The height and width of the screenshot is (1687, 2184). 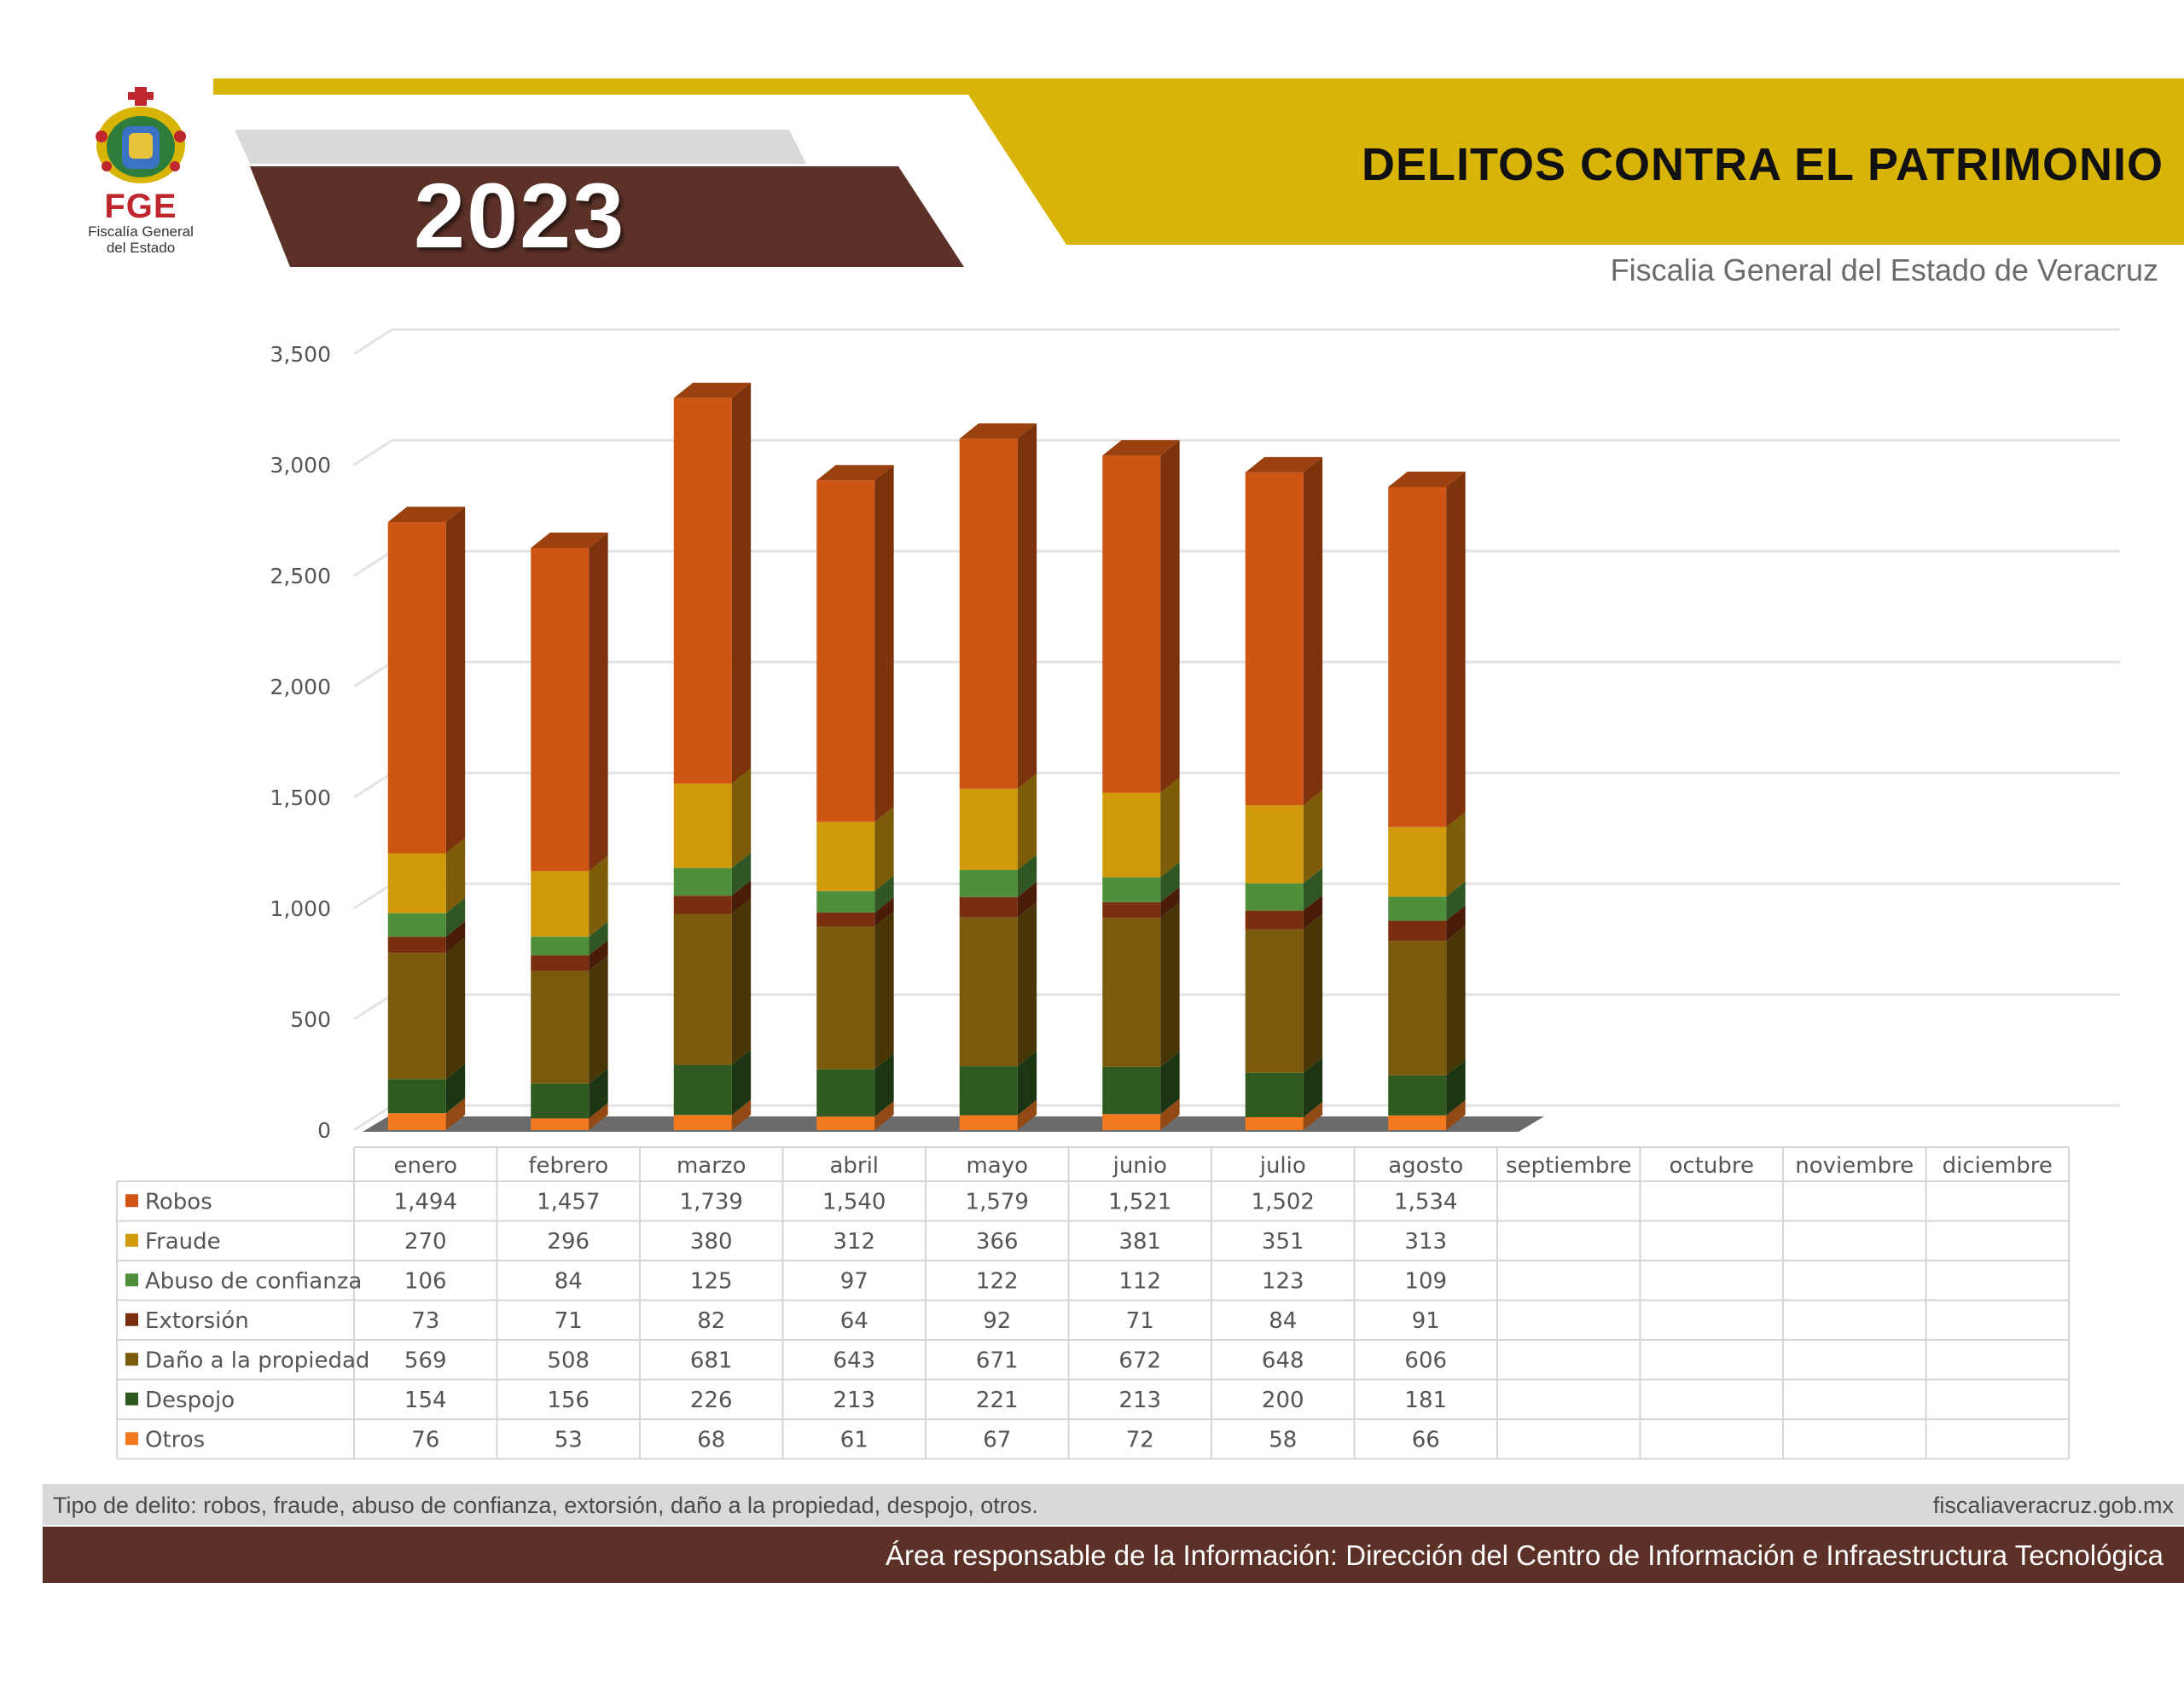 What do you see at coordinates (568, 1360) in the screenshot?
I see `data-label: 508` at bounding box center [568, 1360].